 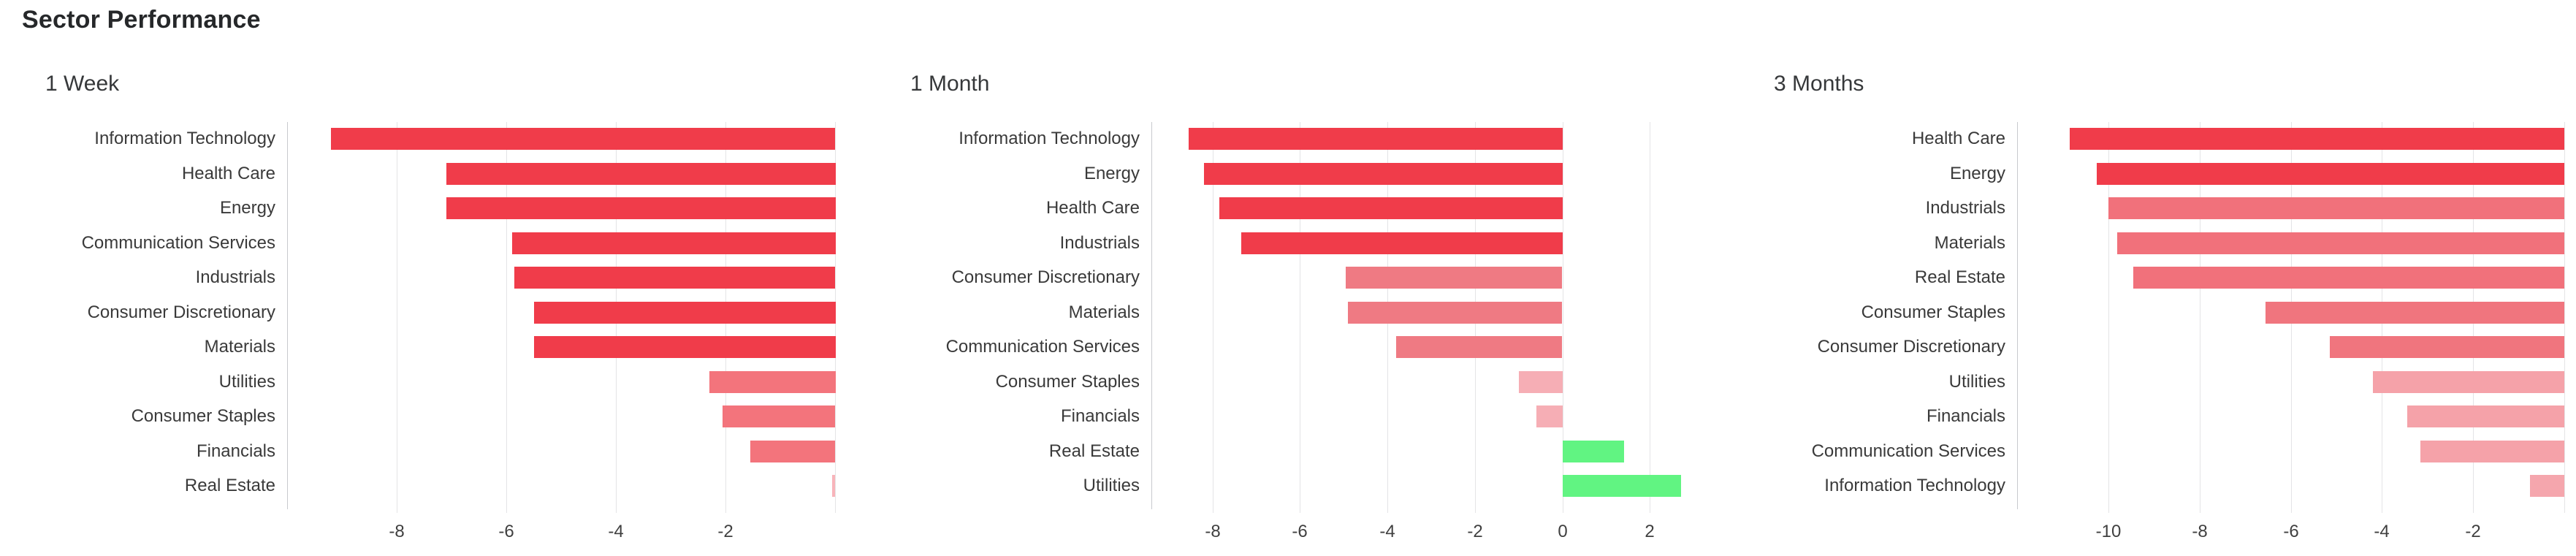 What do you see at coordinates (2108, 531) in the screenshot?
I see `x-tick-label: -10` at bounding box center [2108, 531].